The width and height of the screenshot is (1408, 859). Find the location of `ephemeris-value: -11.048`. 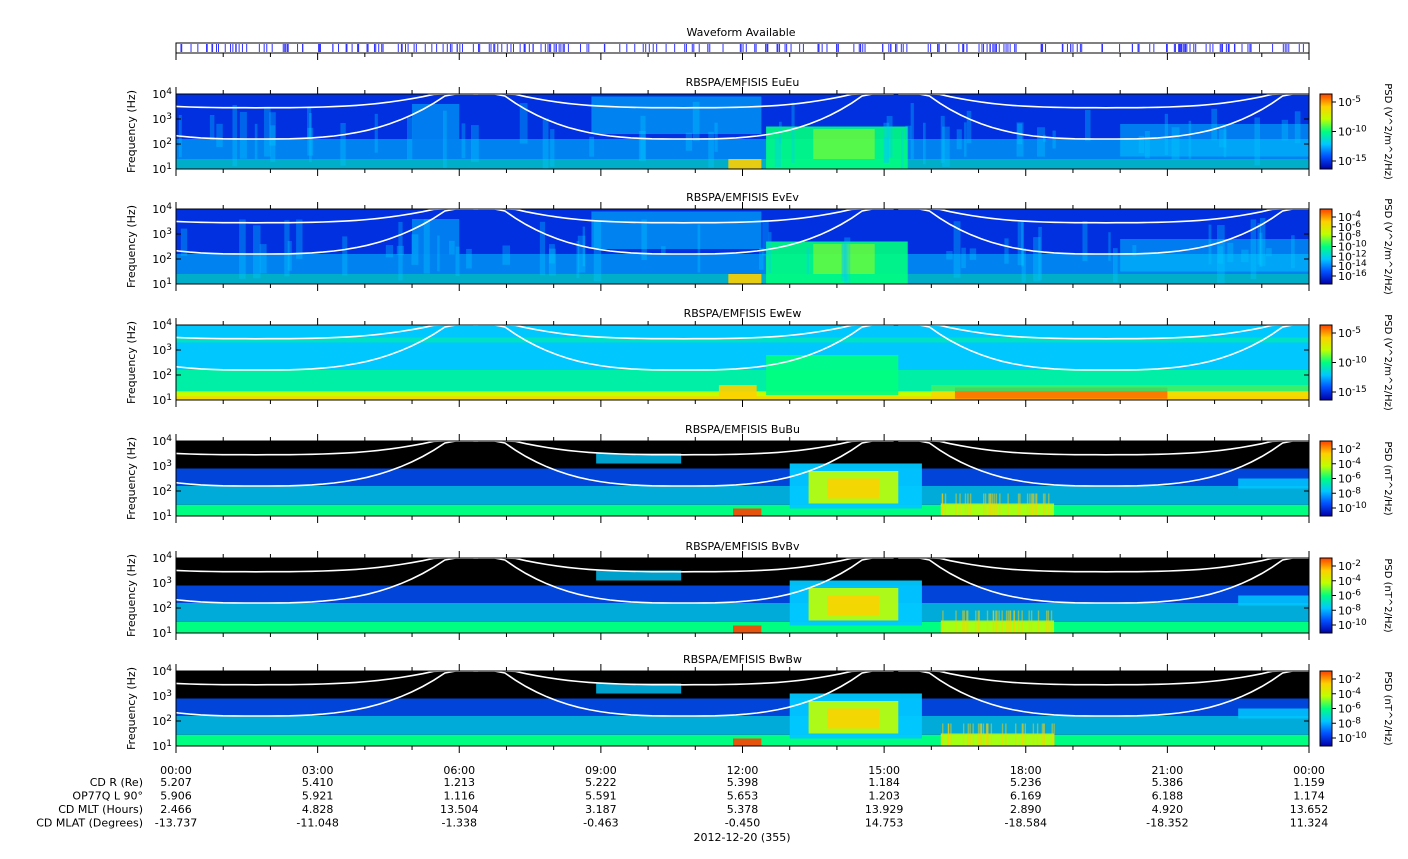

ephemeris-value: -11.048 is located at coordinates (317, 823).